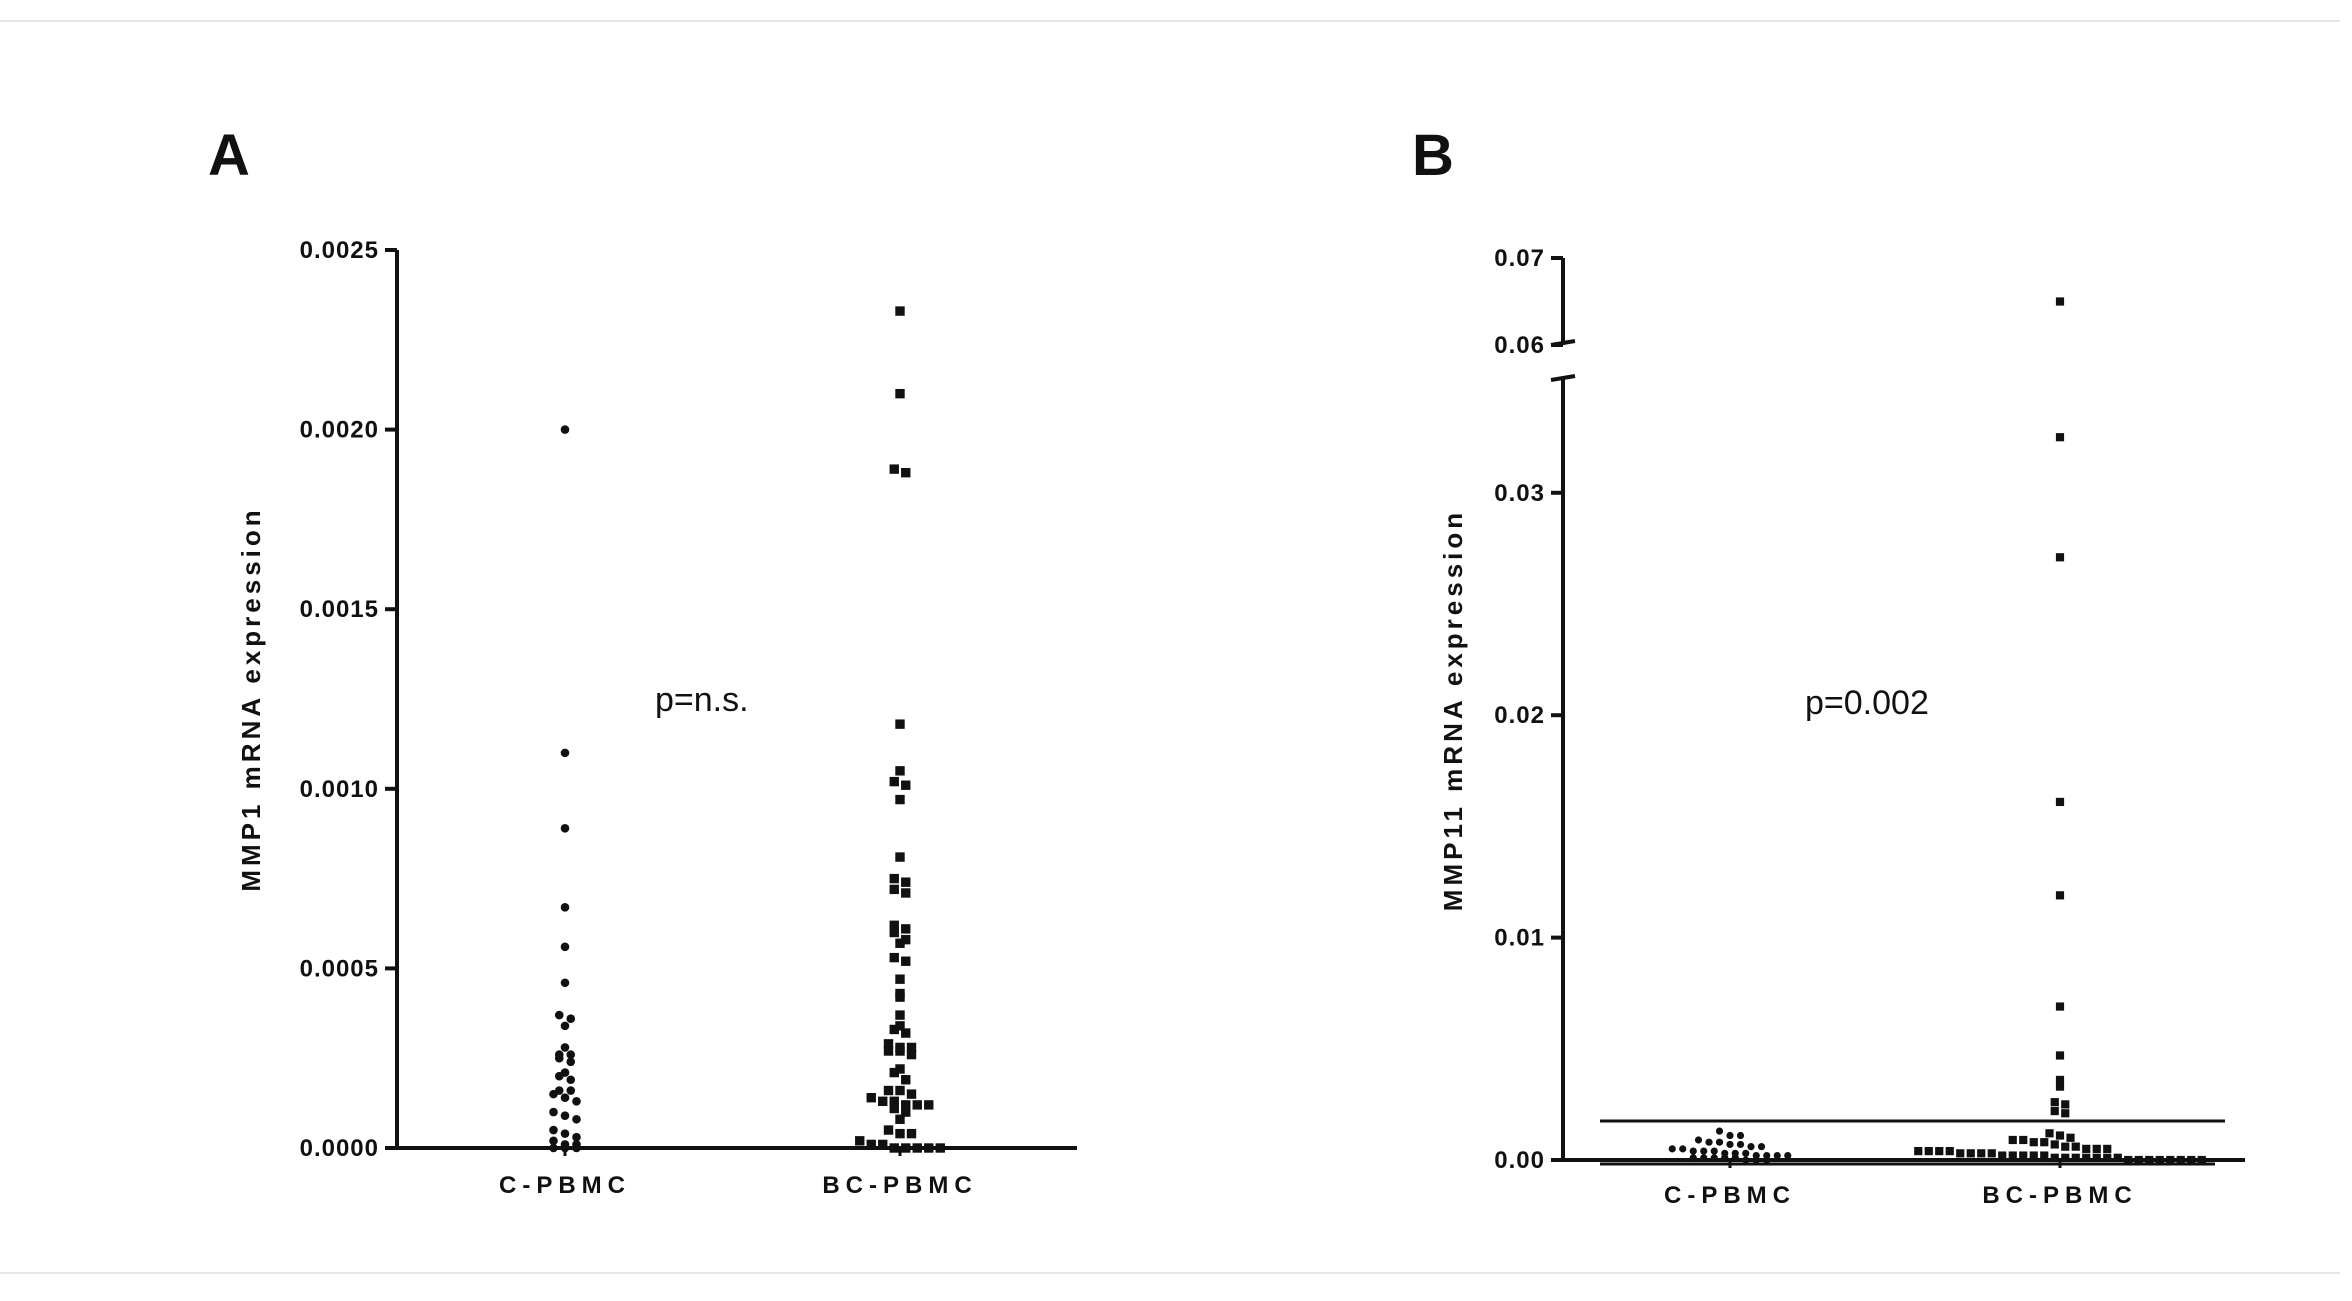 This screenshot has height=1301, width=2352. What do you see at coordinates (1519, 345) in the screenshot?
I see `y-tick-label: 0.06` at bounding box center [1519, 345].